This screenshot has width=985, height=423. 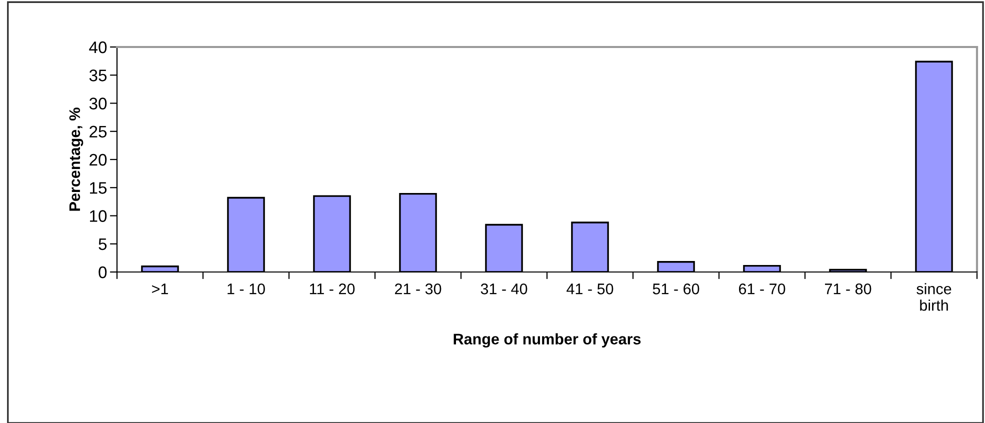 I want to click on x-axis-title: Range of number of years, so click(x=547, y=340).